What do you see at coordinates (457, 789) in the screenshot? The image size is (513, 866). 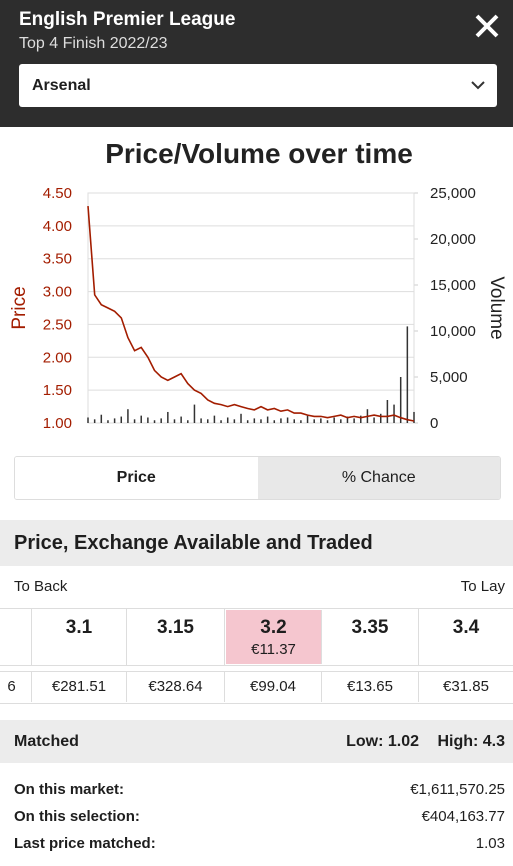 I see `stat-value: €1,611,570.25` at bounding box center [457, 789].